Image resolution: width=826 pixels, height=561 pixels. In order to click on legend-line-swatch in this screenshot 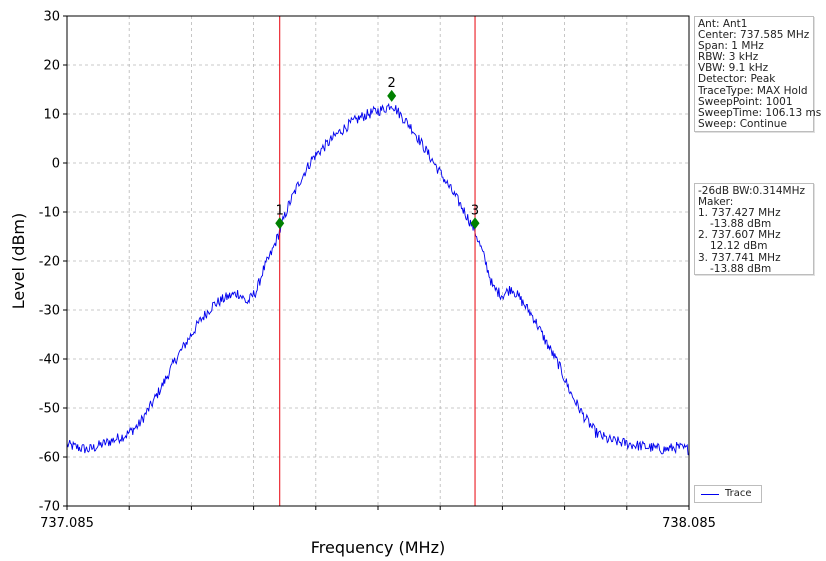, I will do `click(710, 494)`.